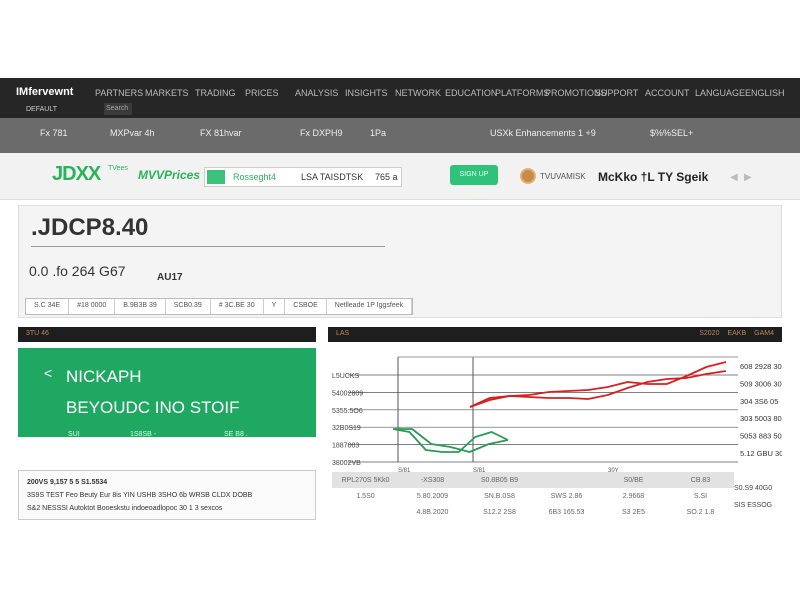 The width and height of the screenshot is (800, 600). I want to click on nav-item: ANALYSIS, so click(317, 93).